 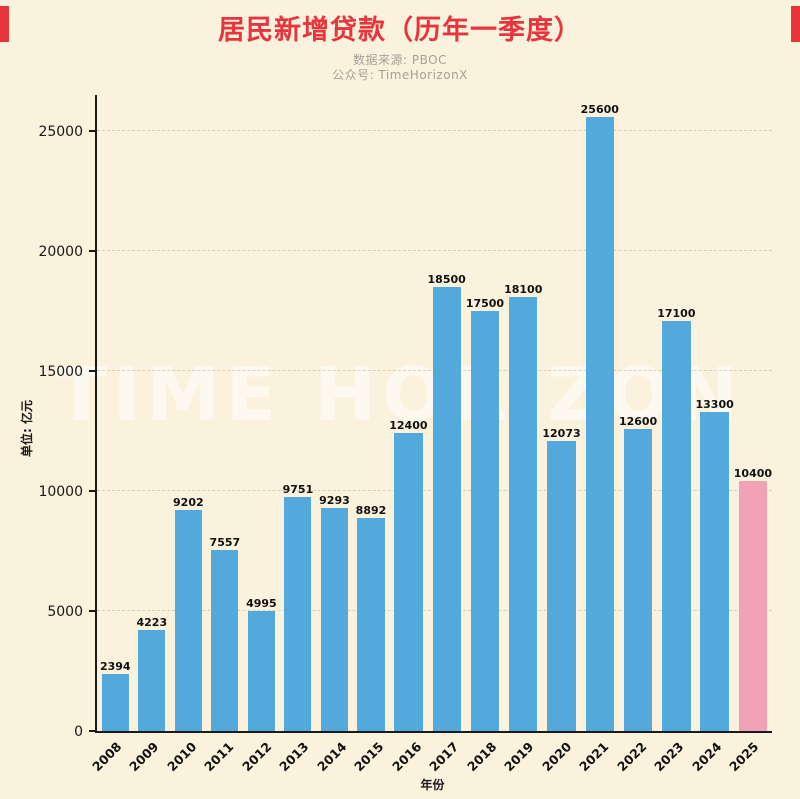 What do you see at coordinates (332, 757) in the screenshot?
I see `x-tick-label: 2014` at bounding box center [332, 757].